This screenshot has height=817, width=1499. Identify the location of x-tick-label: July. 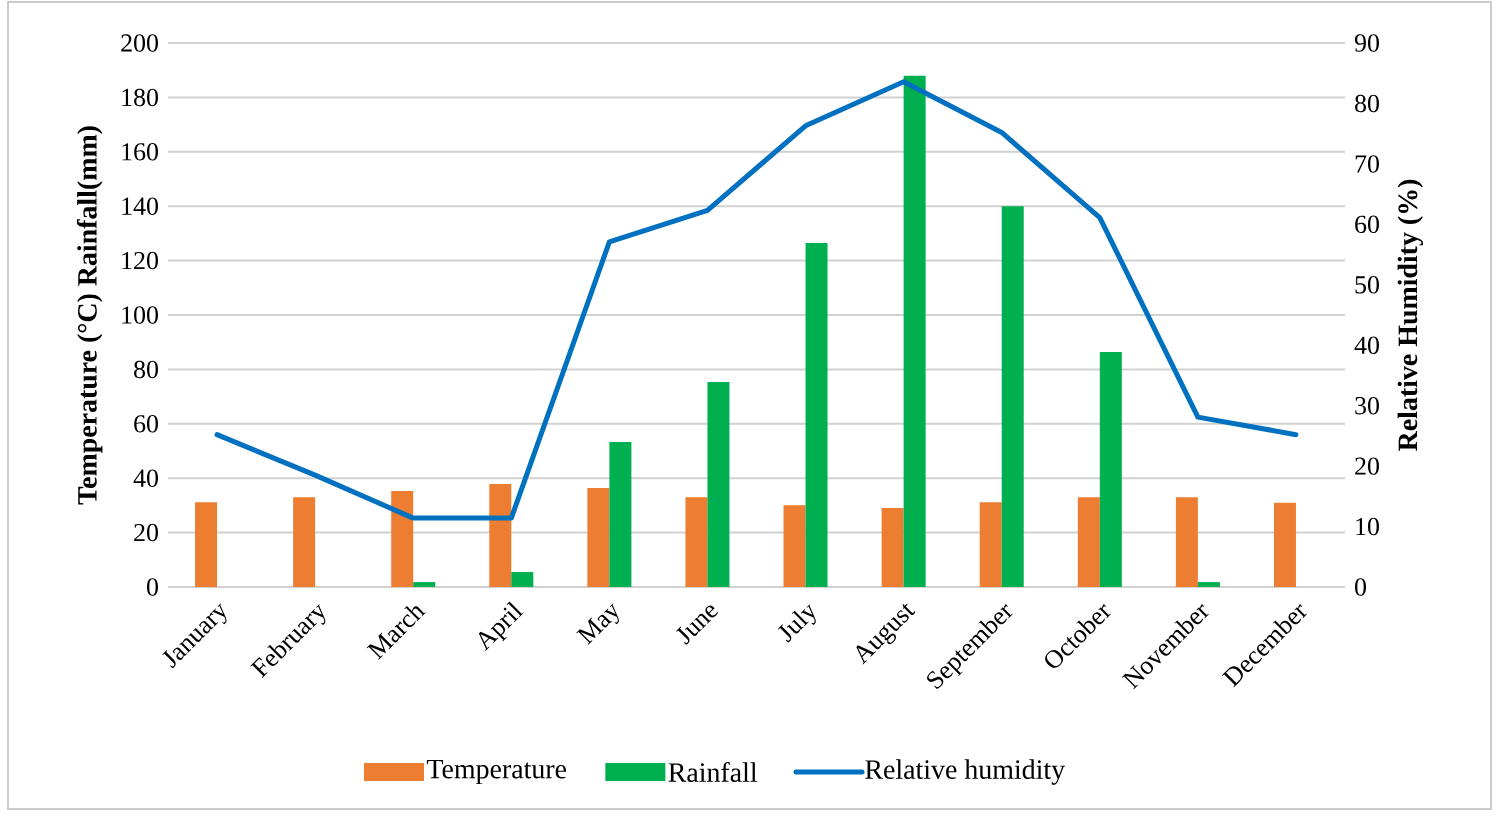
(796, 623).